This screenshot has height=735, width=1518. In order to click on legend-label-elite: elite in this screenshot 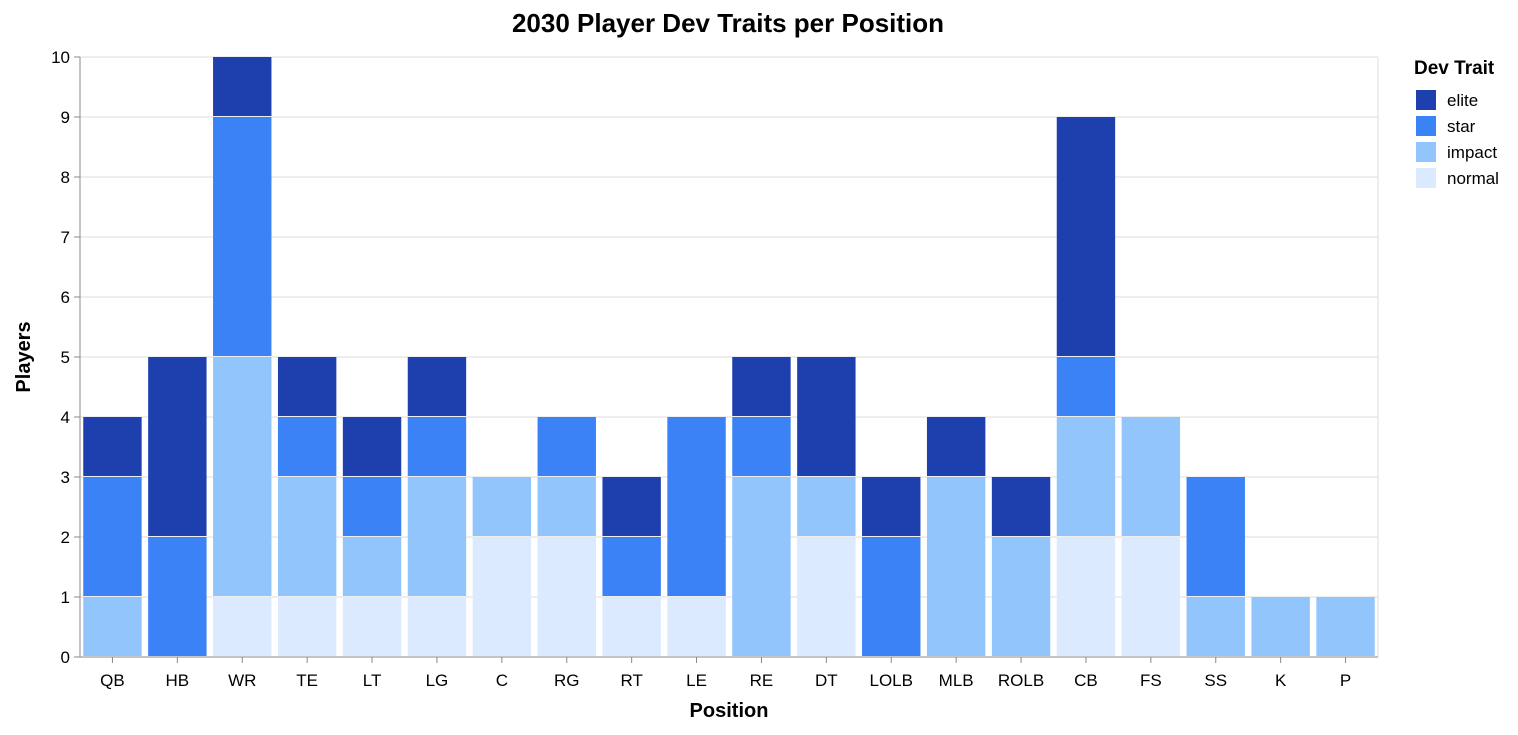, I will do `click(1462, 100)`.